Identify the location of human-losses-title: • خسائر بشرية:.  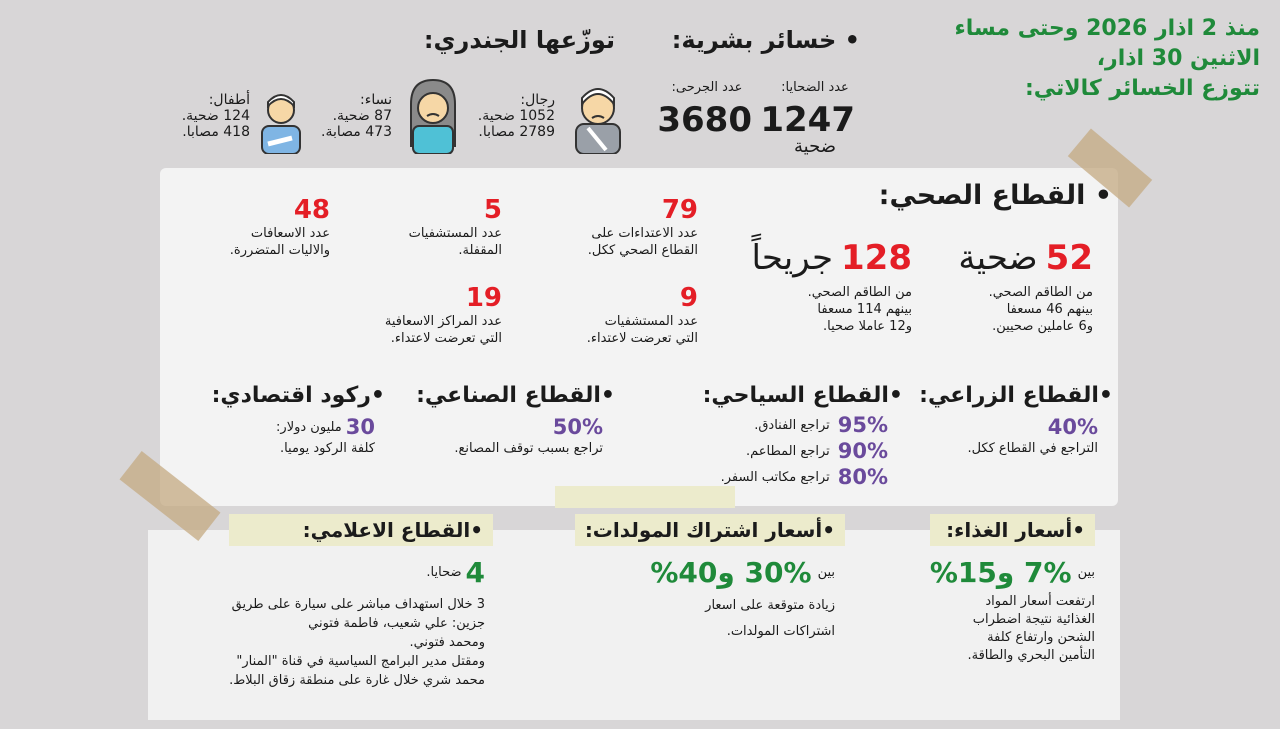
(765, 40).